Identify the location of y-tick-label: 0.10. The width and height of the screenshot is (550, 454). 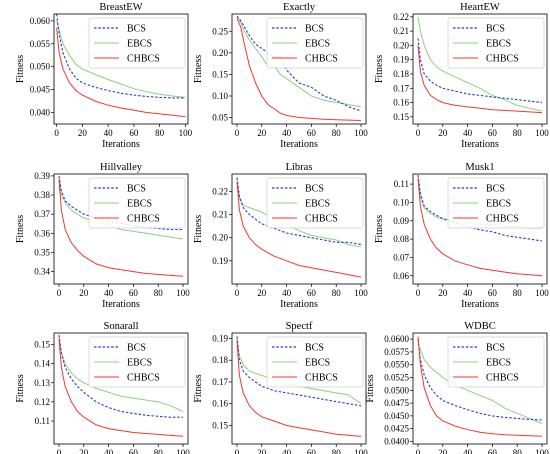
(220, 96).